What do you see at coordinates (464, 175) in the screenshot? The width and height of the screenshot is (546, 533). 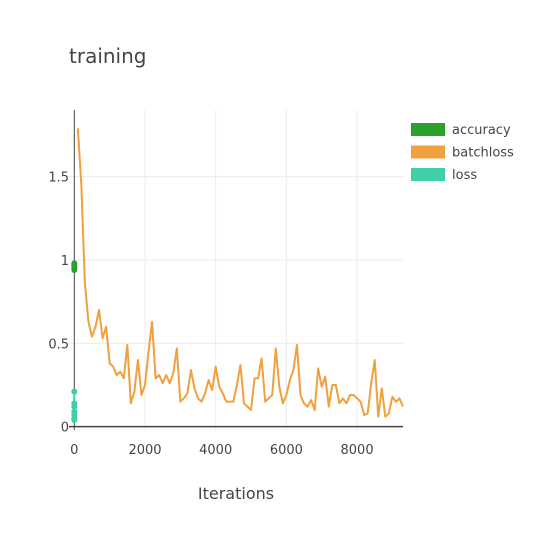 I see `legend-label-loss: loss` at bounding box center [464, 175].